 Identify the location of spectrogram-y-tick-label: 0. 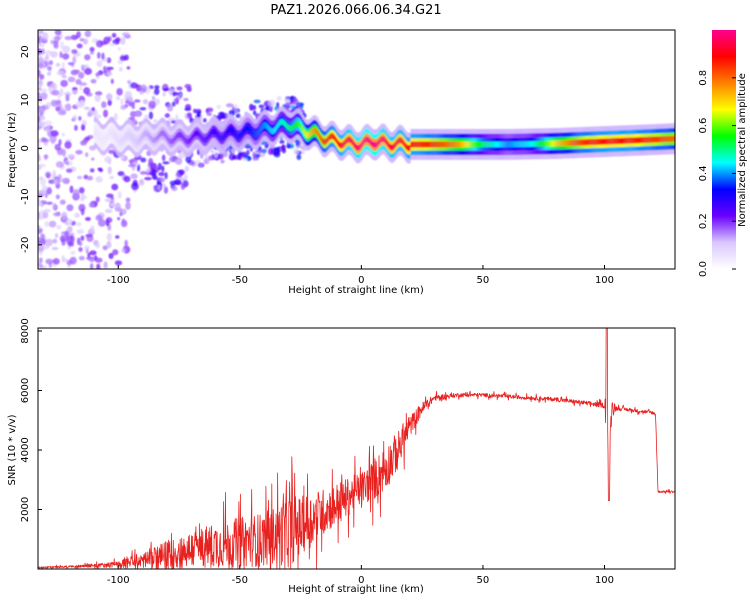
(25, 148).